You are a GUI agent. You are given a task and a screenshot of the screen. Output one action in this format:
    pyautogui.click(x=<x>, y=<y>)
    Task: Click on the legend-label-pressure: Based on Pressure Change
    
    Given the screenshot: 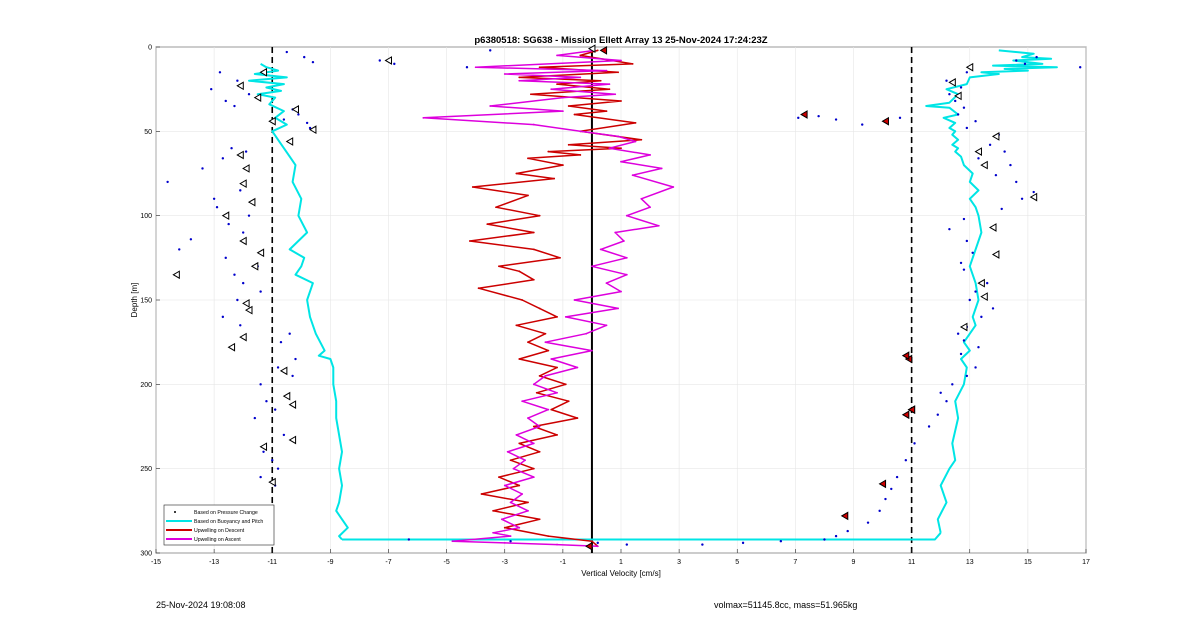 What is the action you would take?
    pyautogui.click(x=226, y=513)
    